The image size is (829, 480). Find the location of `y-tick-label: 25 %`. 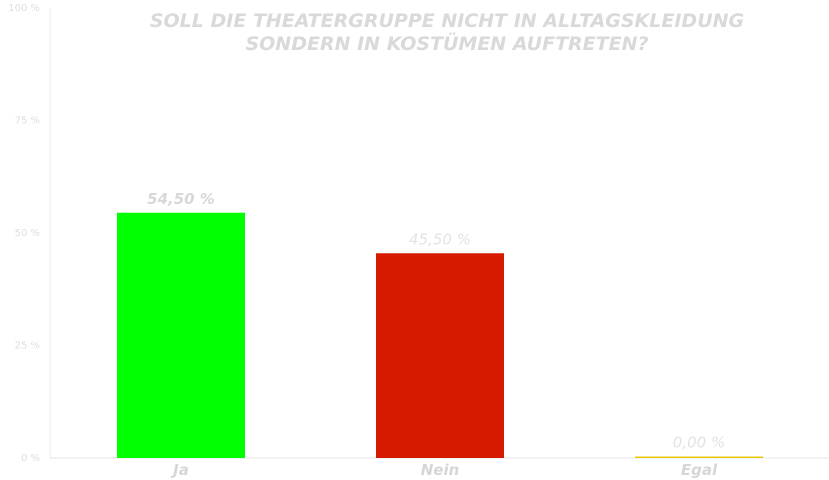

y-tick-label: 25 % is located at coordinates (27, 346).